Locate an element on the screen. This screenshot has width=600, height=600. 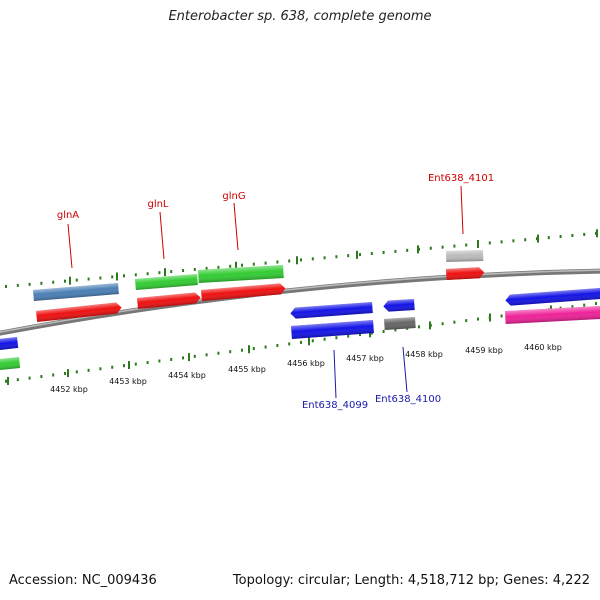
bottom-label-leader is located at coordinates (405, 369).